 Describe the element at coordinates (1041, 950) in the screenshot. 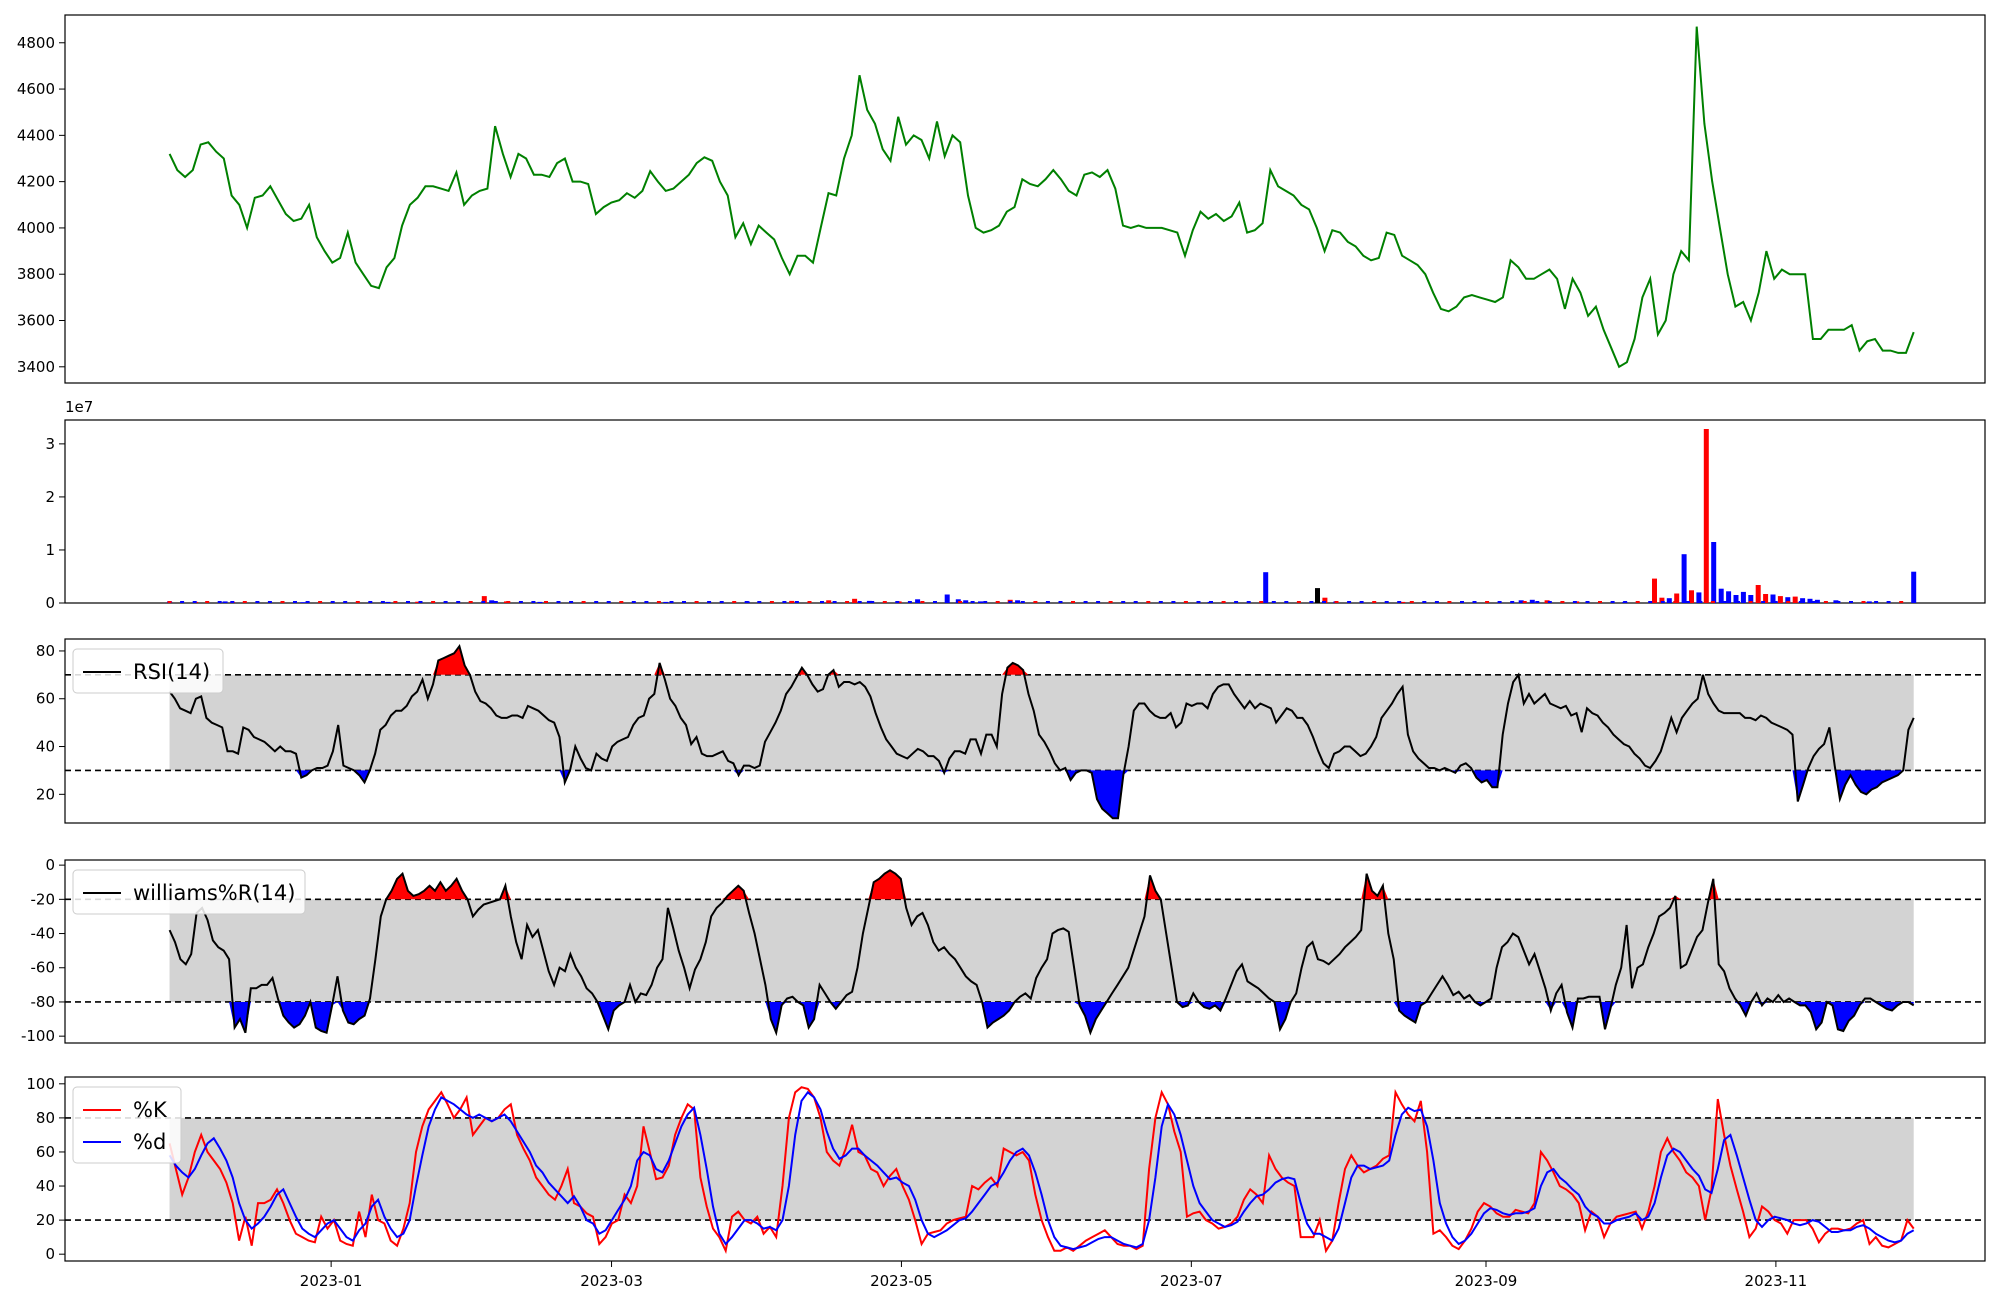

I see `williams-band` at that location.